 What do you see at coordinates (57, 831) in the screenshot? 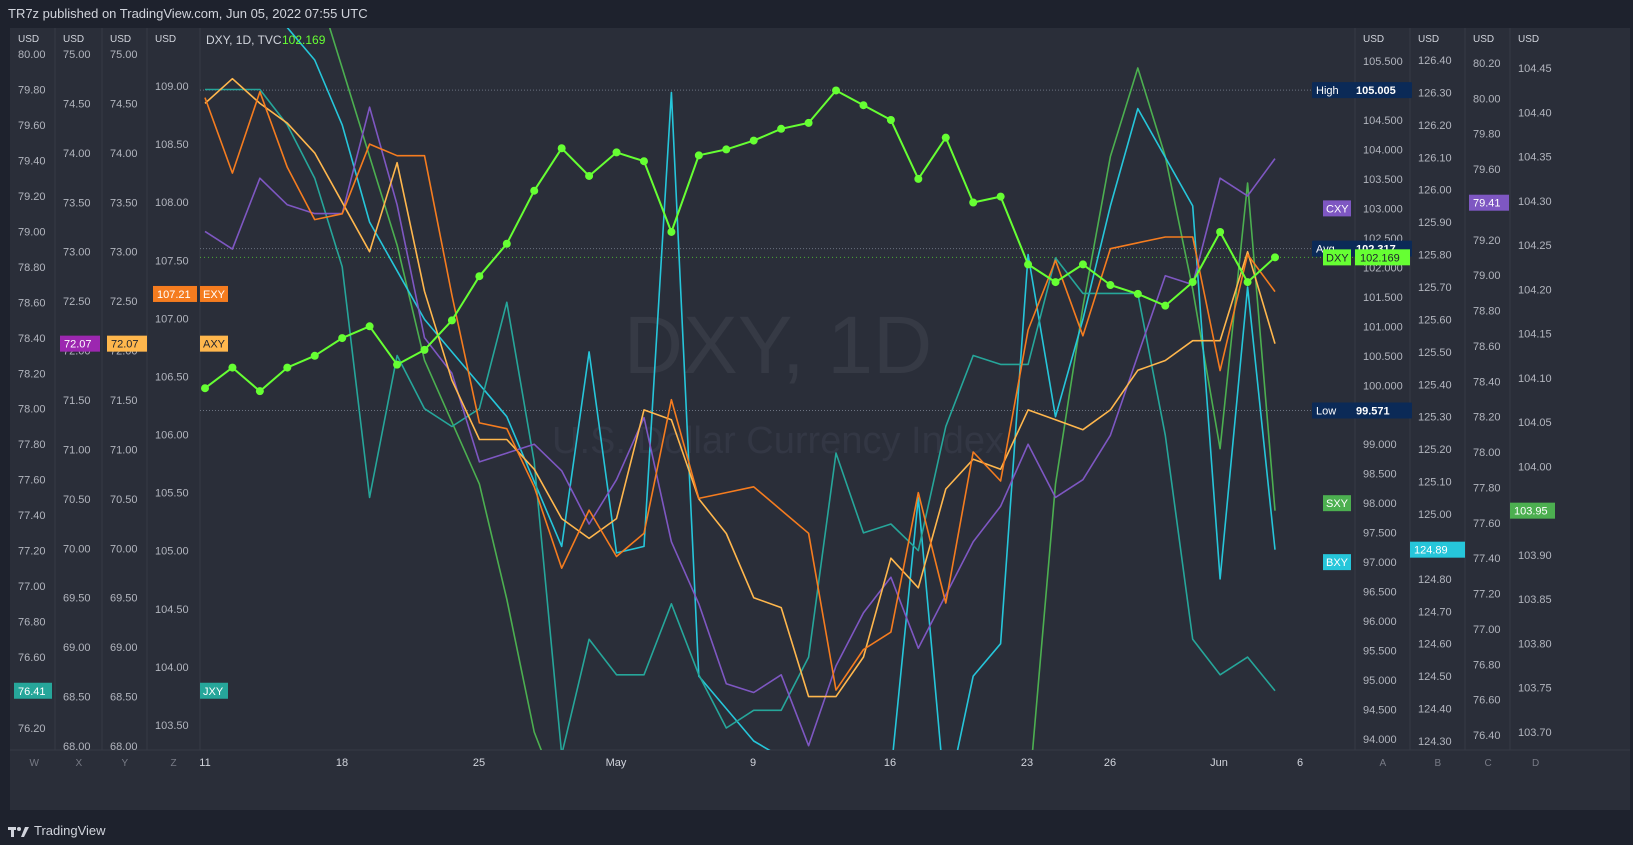
I see `tradingview-logo: TradingView` at bounding box center [57, 831].